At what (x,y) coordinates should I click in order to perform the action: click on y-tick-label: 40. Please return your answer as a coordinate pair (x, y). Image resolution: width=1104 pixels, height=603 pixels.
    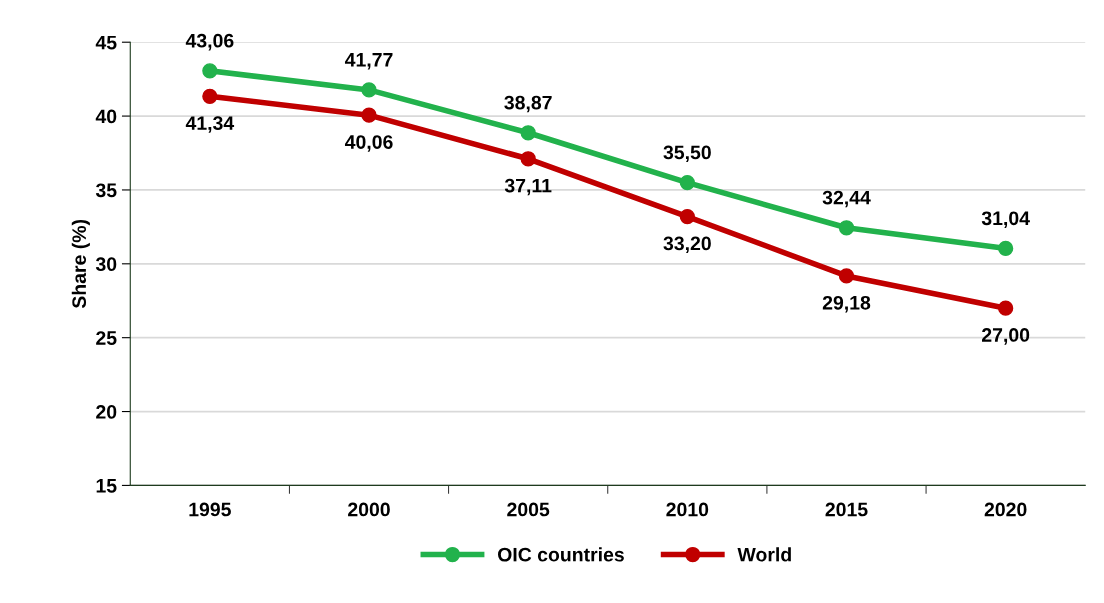
    Looking at the image, I should click on (106, 116).